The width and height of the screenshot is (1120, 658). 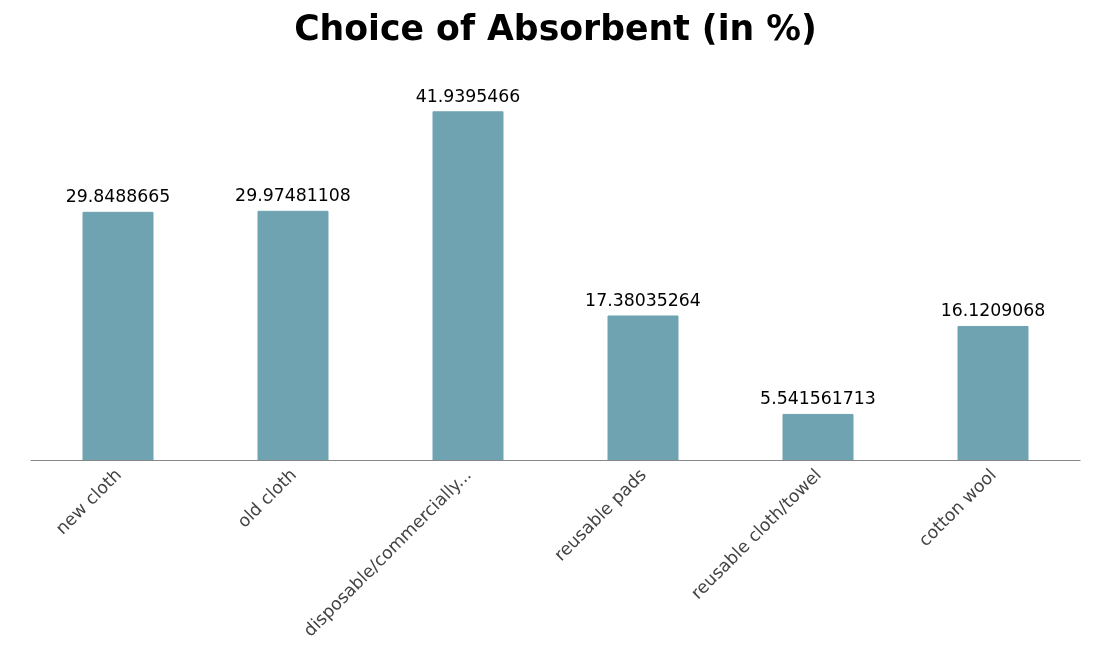 What do you see at coordinates (468, 95) in the screenshot?
I see `data-label: 41.9395466` at bounding box center [468, 95].